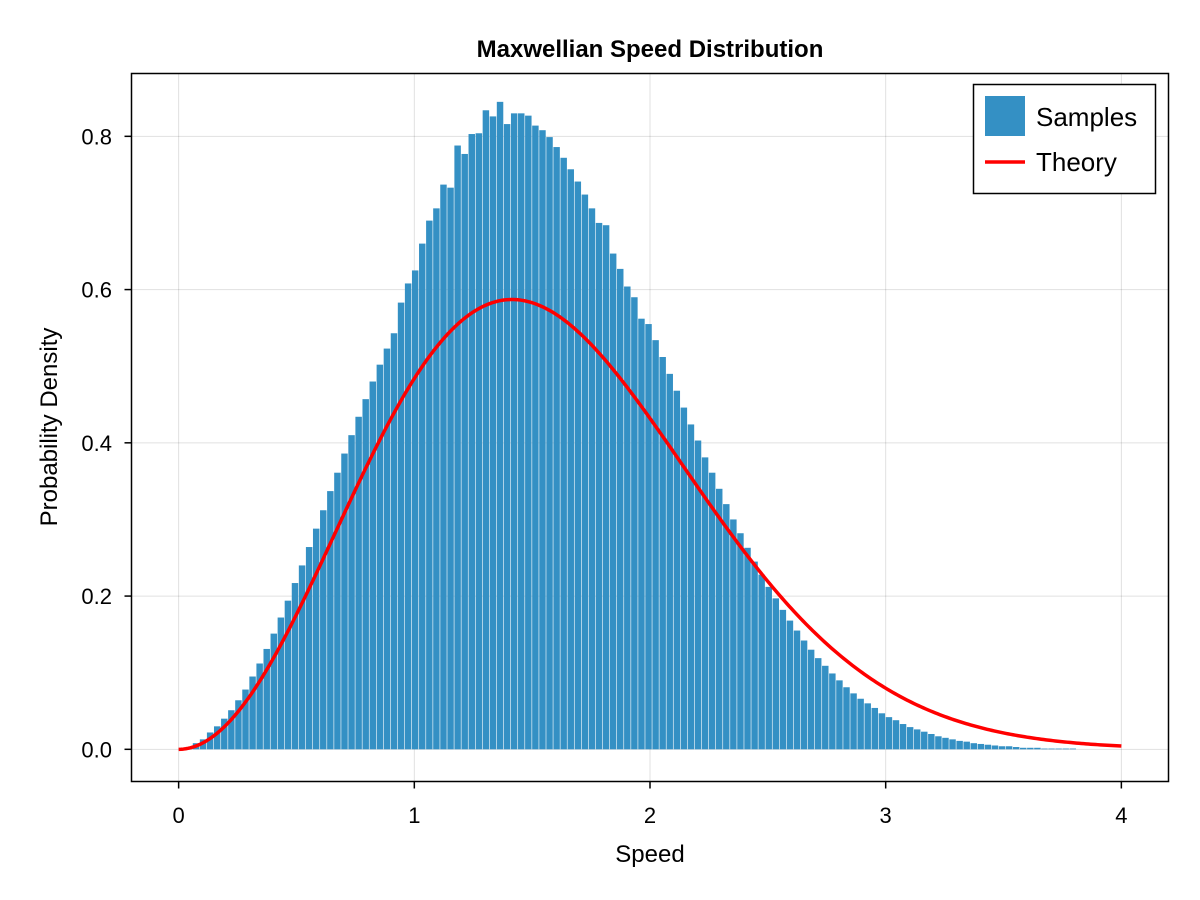 The width and height of the screenshot is (1200, 900). Describe the element at coordinates (650, 49) in the screenshot. I see `chart-title: Maxwellian Speed Distribution` at that location.